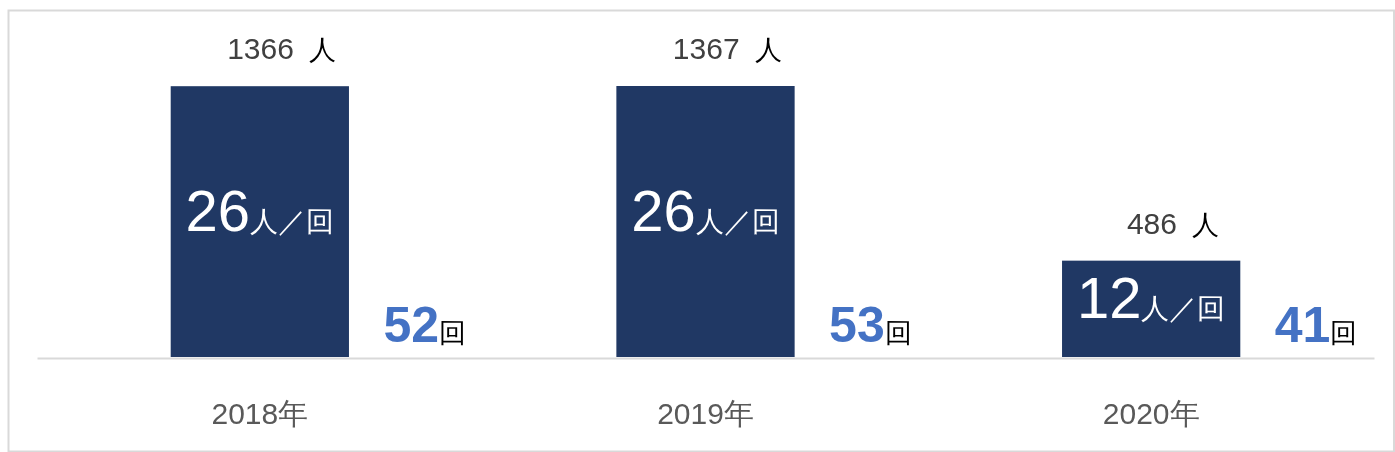  I want to click on annotation: 41回, so click(1316, 325).